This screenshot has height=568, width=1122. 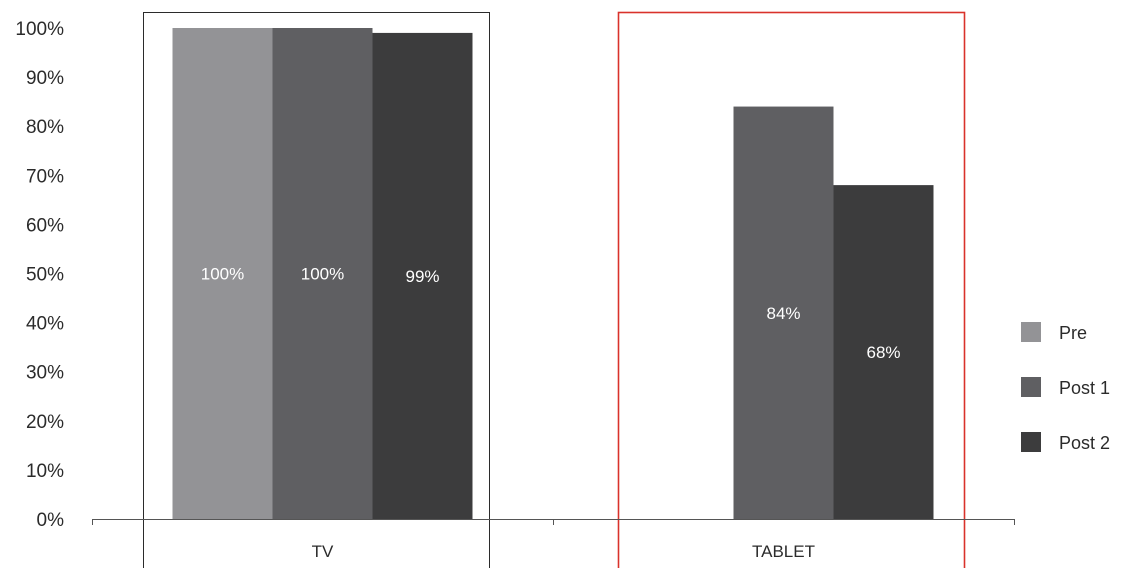 I want to click on x-tick-label: TV, so click(x=323, y=551).